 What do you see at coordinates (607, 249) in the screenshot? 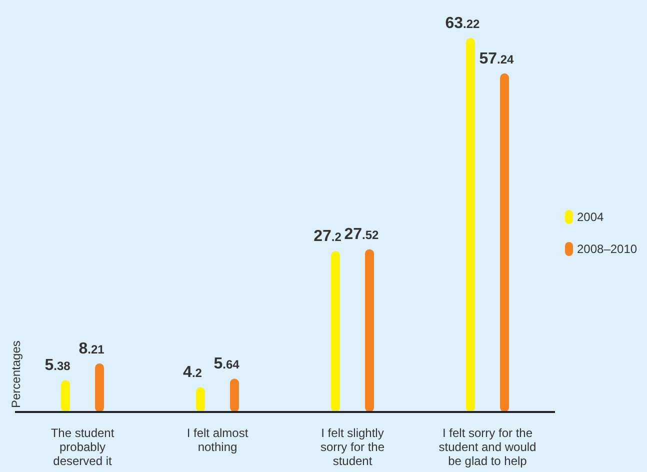
I see `legend-label: 2008–2010` at bounding box center [607, 249].